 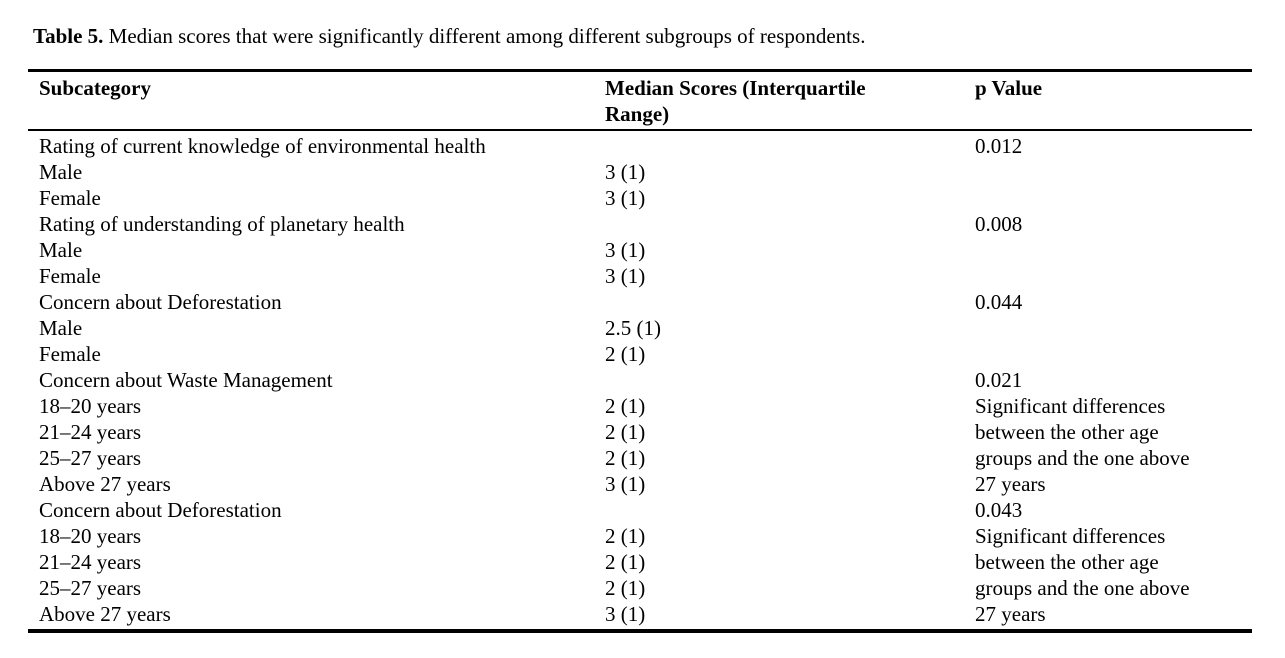 I want to click on col-header-p-value: p Value, so click(x=1113, y=100).